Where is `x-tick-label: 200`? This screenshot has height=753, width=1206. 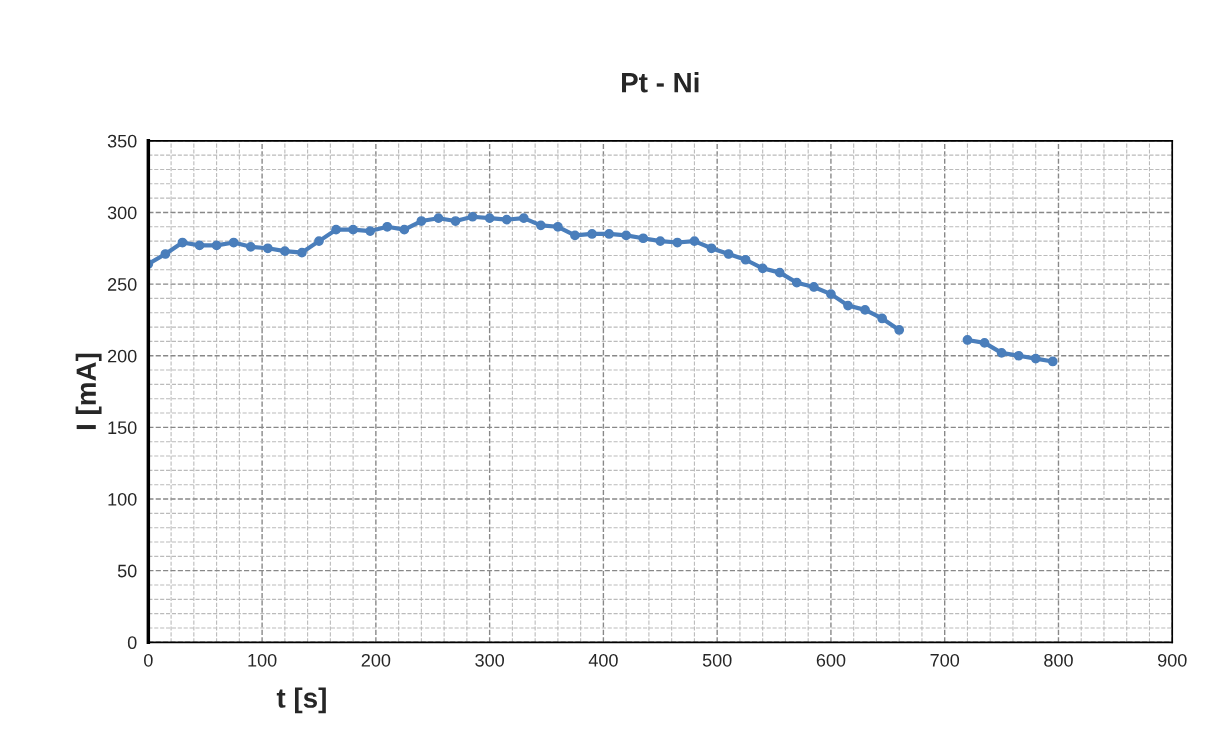
x-tick-label: 200 is located at coordinates (376, 660).